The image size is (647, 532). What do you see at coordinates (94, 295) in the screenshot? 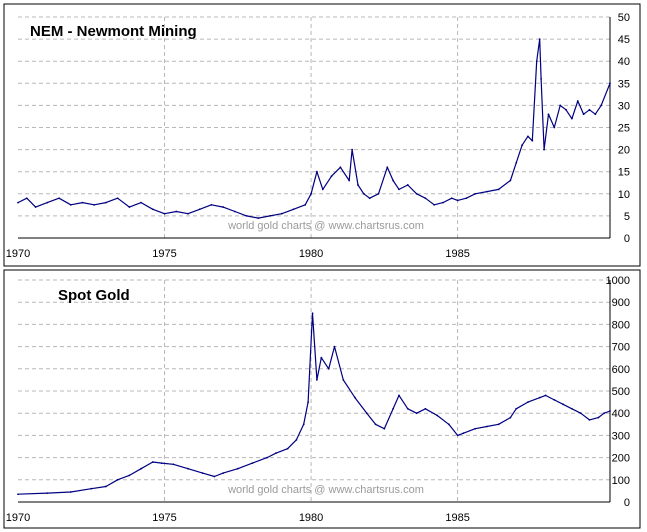
I see `chart-title: Spot Gold` at bounding box center [94, 295].